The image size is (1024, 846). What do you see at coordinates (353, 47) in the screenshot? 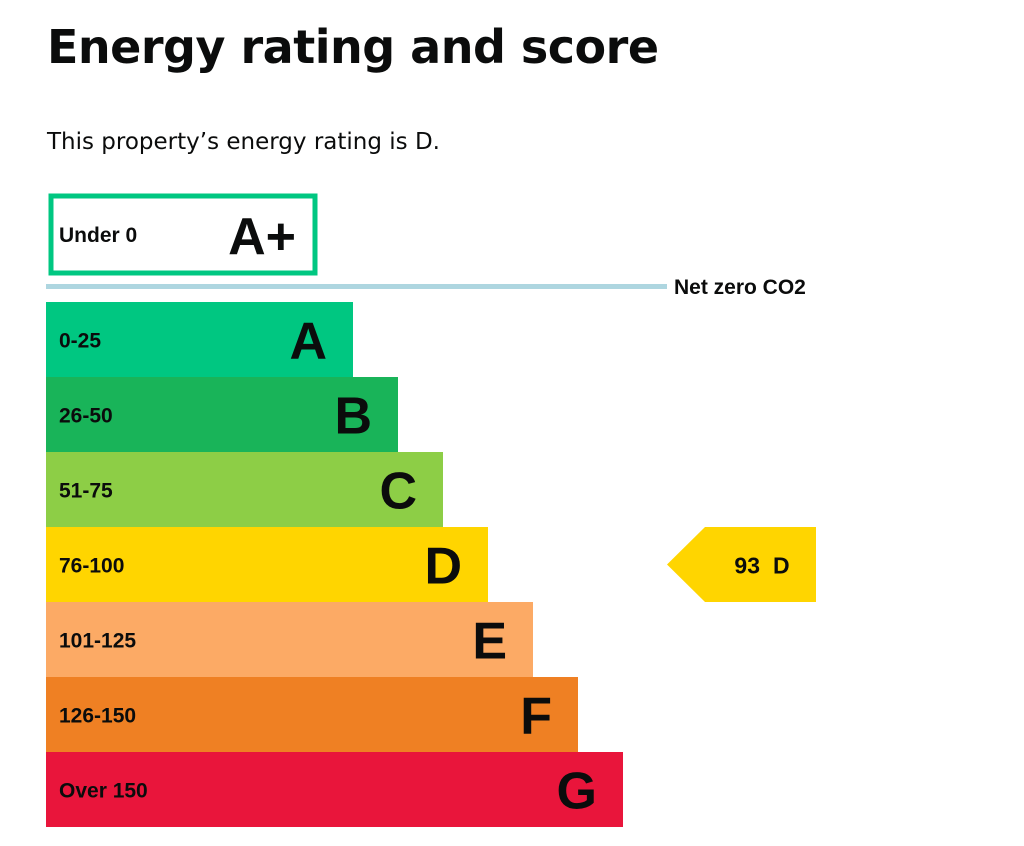
I see `page-title: Energy rating and score` at bounding box center [353, 47].